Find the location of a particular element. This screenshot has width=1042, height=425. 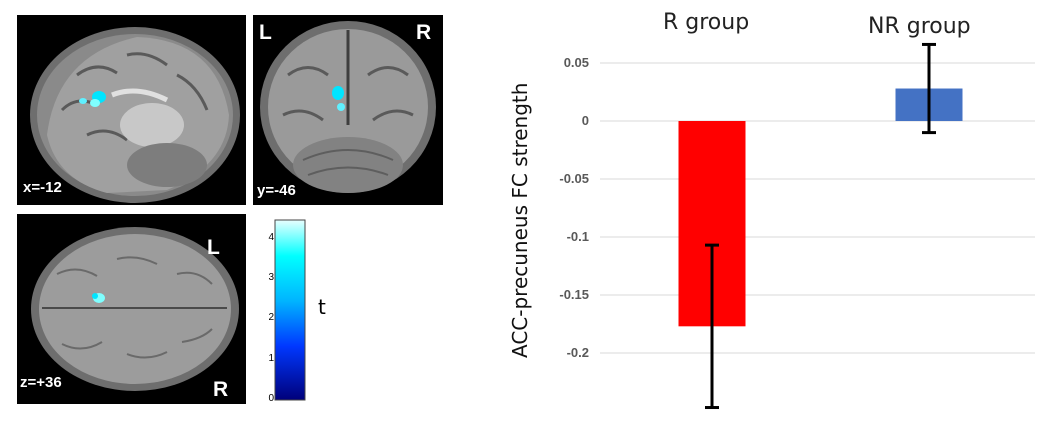

colorbar-tick: 0 is located at coordinates (271, 398).